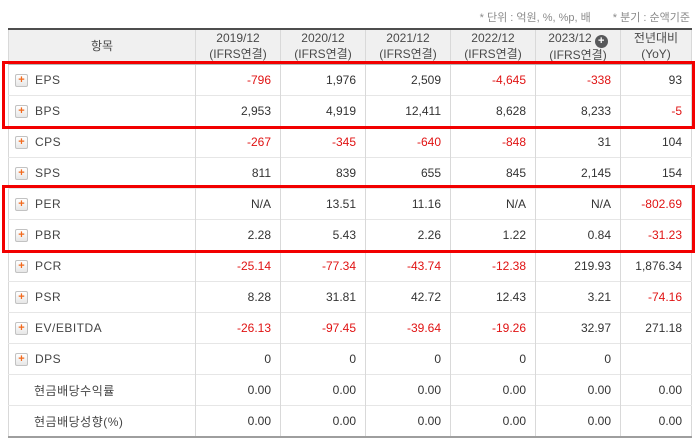 The height and width of the screenshot is (442, 698). Describe the element at coordinates (323, 38) in the screenshot. I see `column-period: 2020/12` at that location.